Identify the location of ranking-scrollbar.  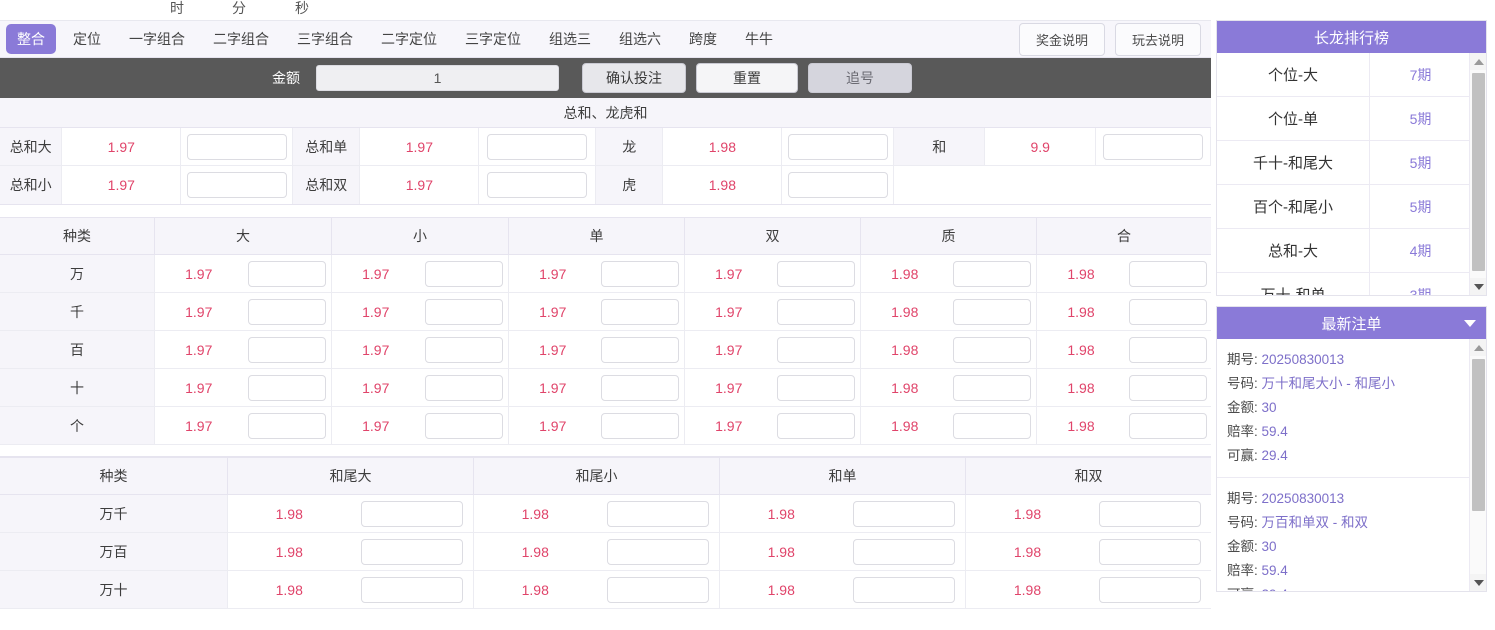
(1477, 174).